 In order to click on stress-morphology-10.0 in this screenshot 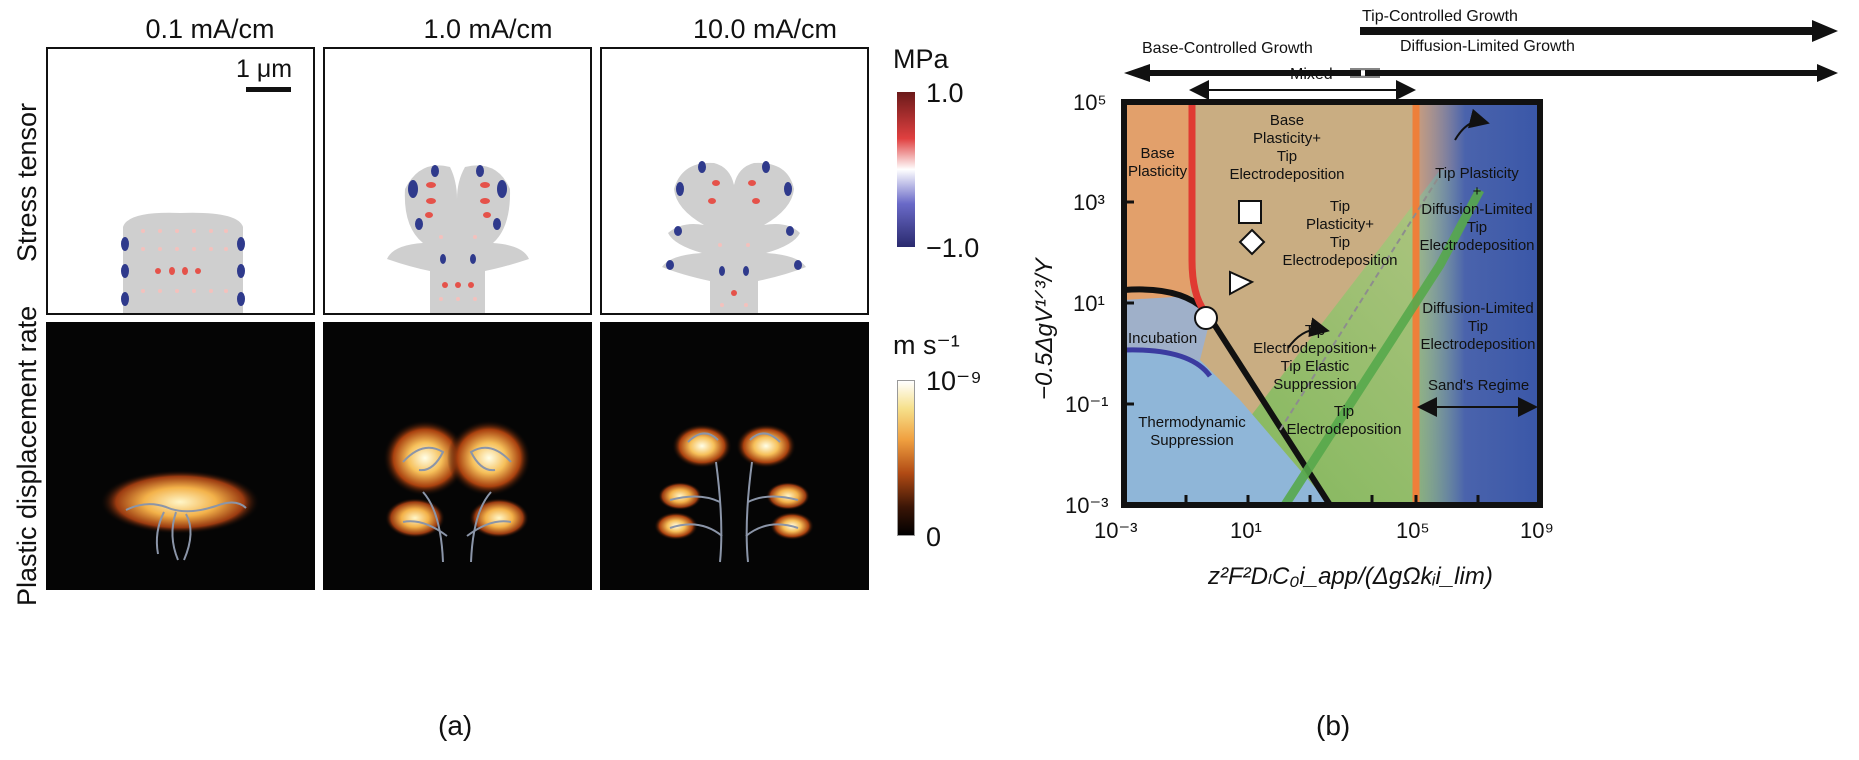, I will do `click(734, 237)`.